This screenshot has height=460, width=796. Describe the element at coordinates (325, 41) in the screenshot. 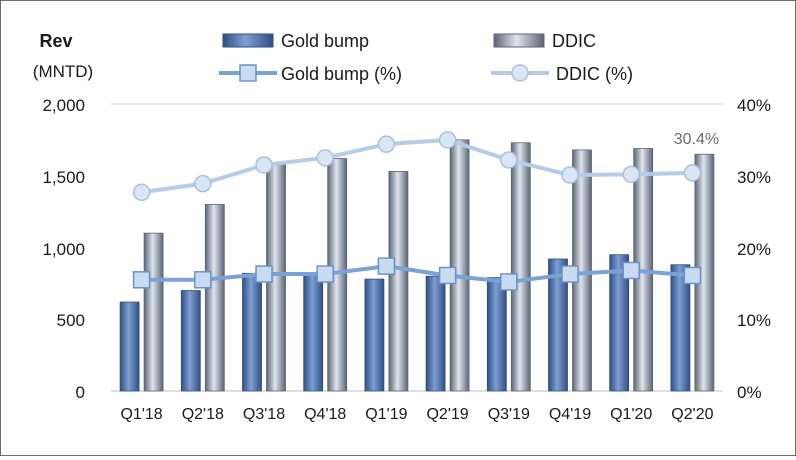

I see `legend-label-gold-bump: Gold bump` at that location.